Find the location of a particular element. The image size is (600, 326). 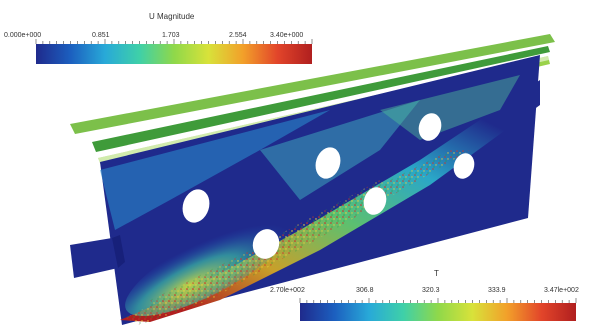

legend-top-title: U Magnitude is located at coordinates (172, 16).